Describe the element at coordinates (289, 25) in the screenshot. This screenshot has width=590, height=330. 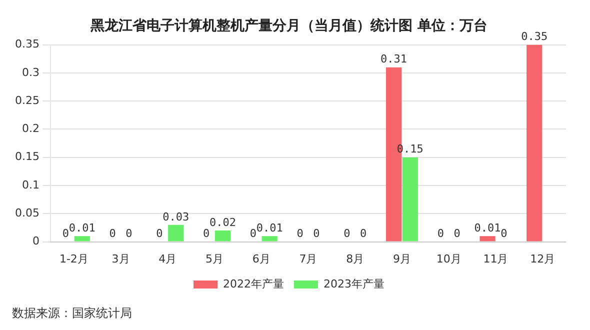
I see `chart-title: 黑龙江省电子计算机整机产量分月（当月值）统计图 单位：万台` at that location.